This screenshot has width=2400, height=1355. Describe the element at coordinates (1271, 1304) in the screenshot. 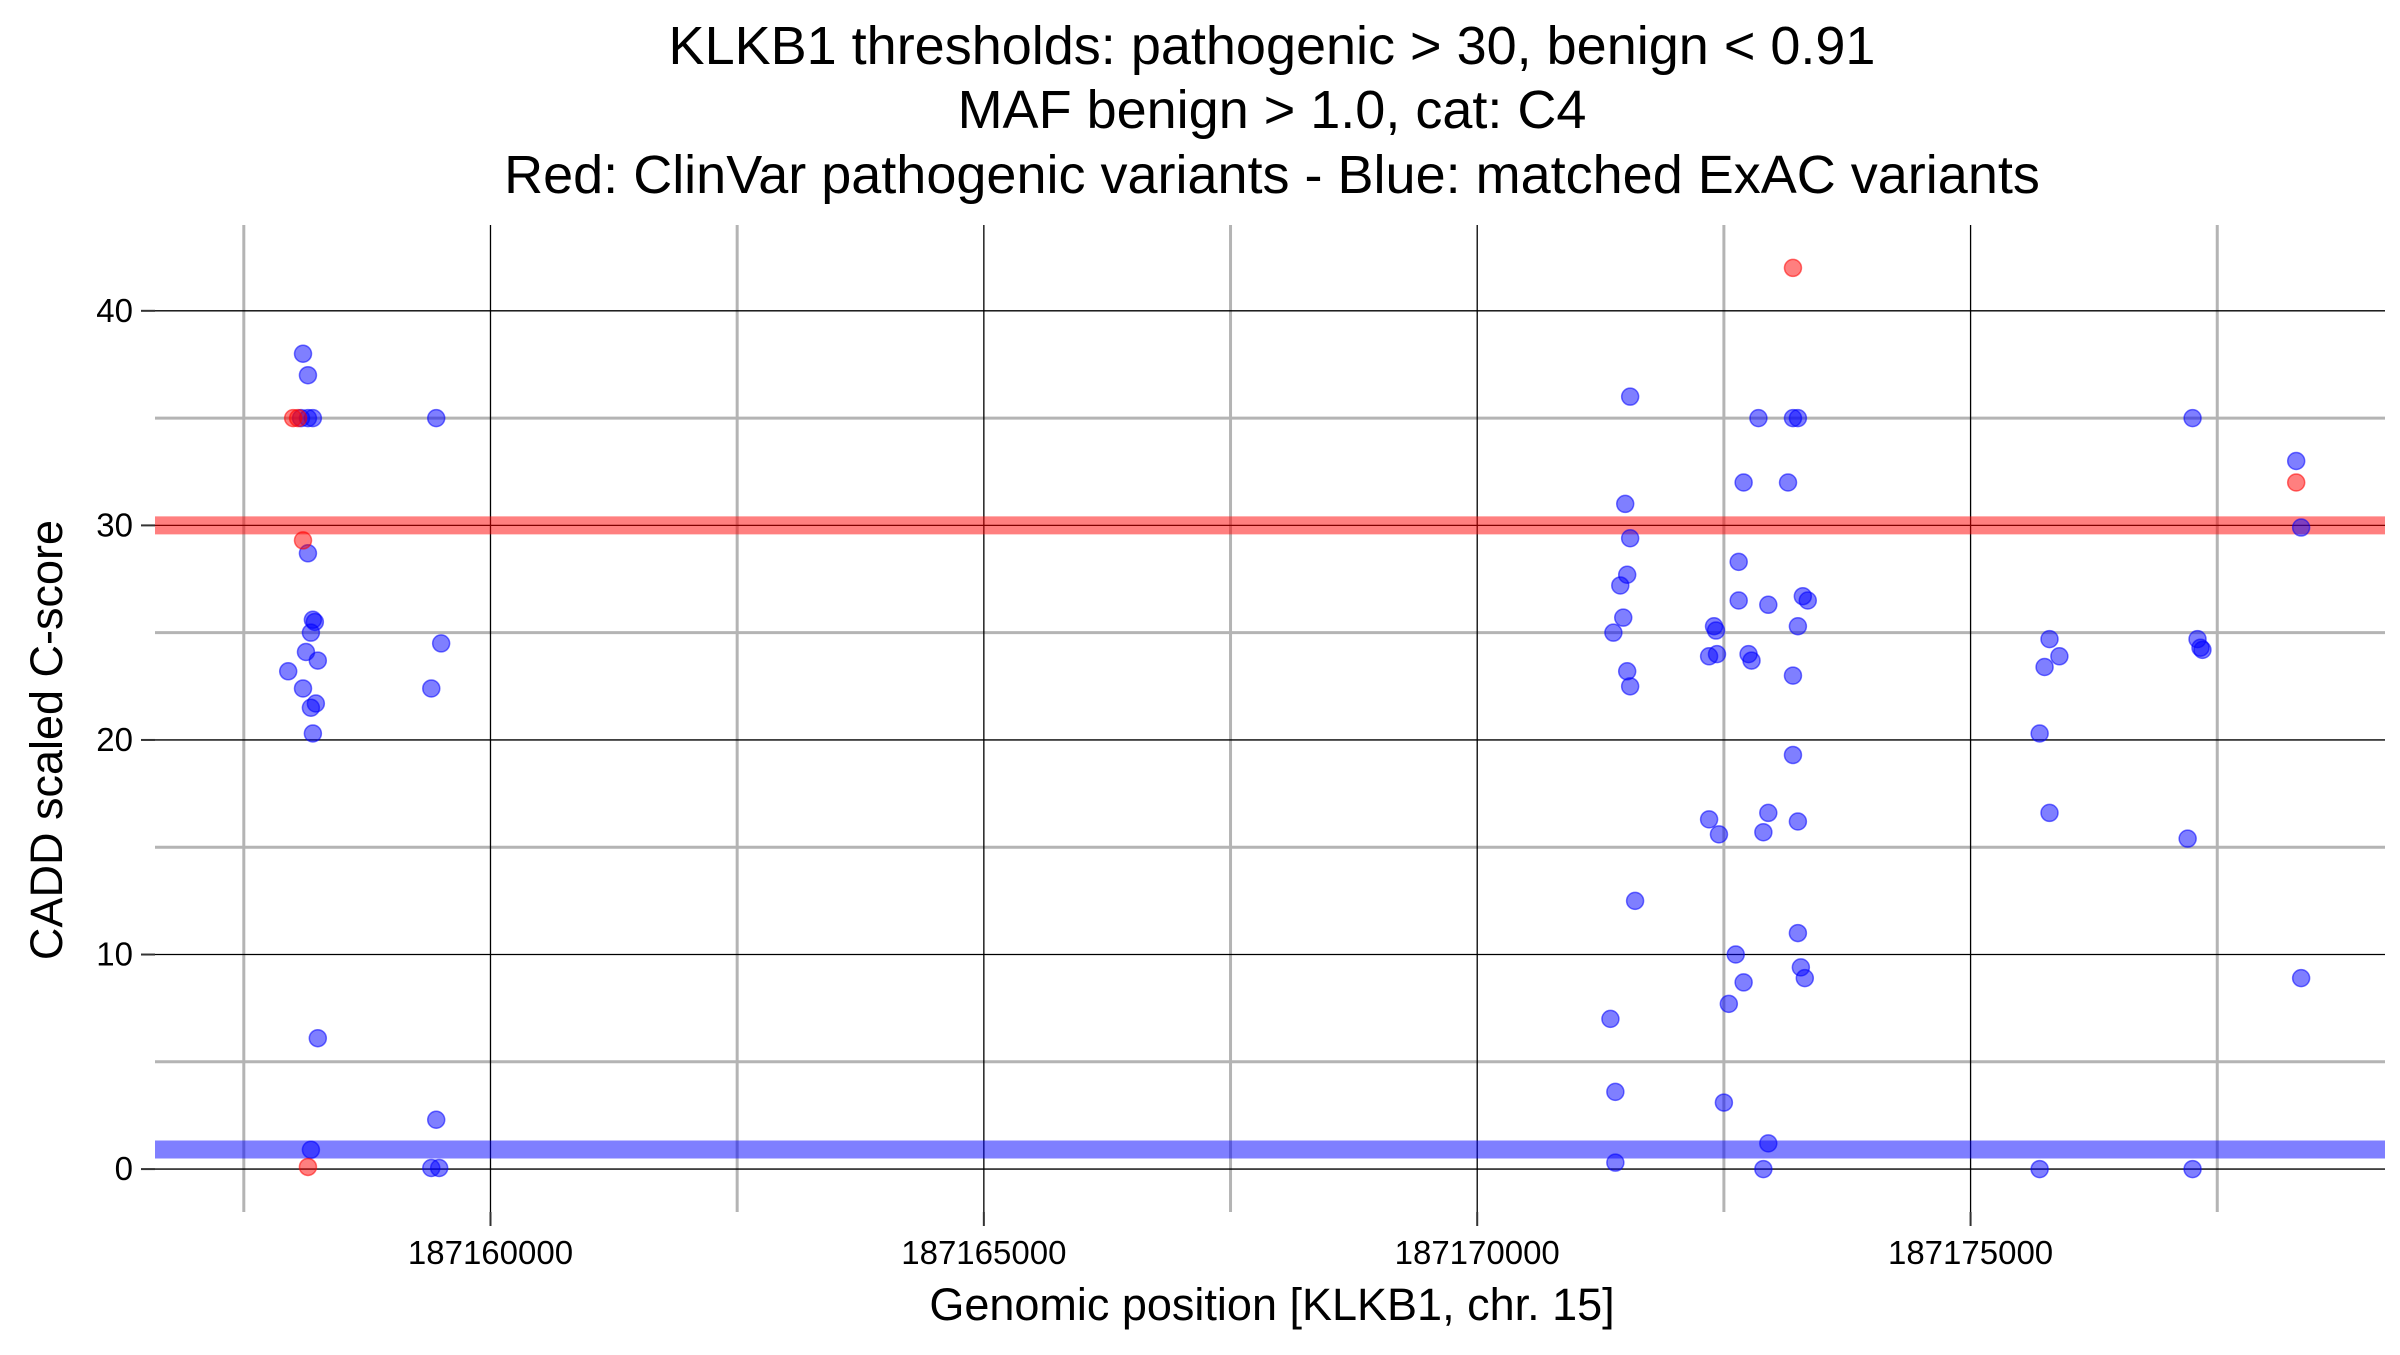

I see `x-axis-title: Genomic position [KLKB1, chr. 15]` at that location.